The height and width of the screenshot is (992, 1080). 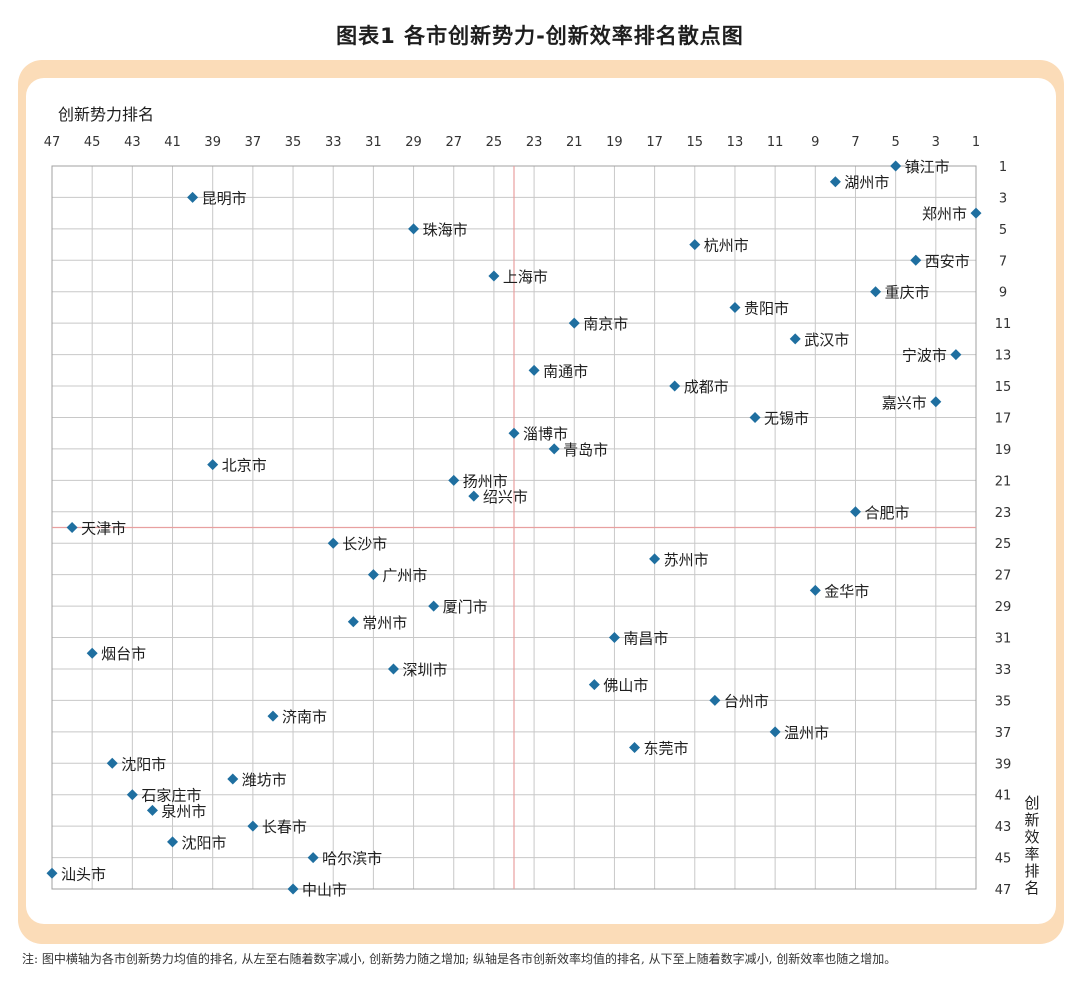 What do you see at coordinates (896, 142) in the screenshot?
I see `x-tick-label: 5` at bounding box center [896, 142].